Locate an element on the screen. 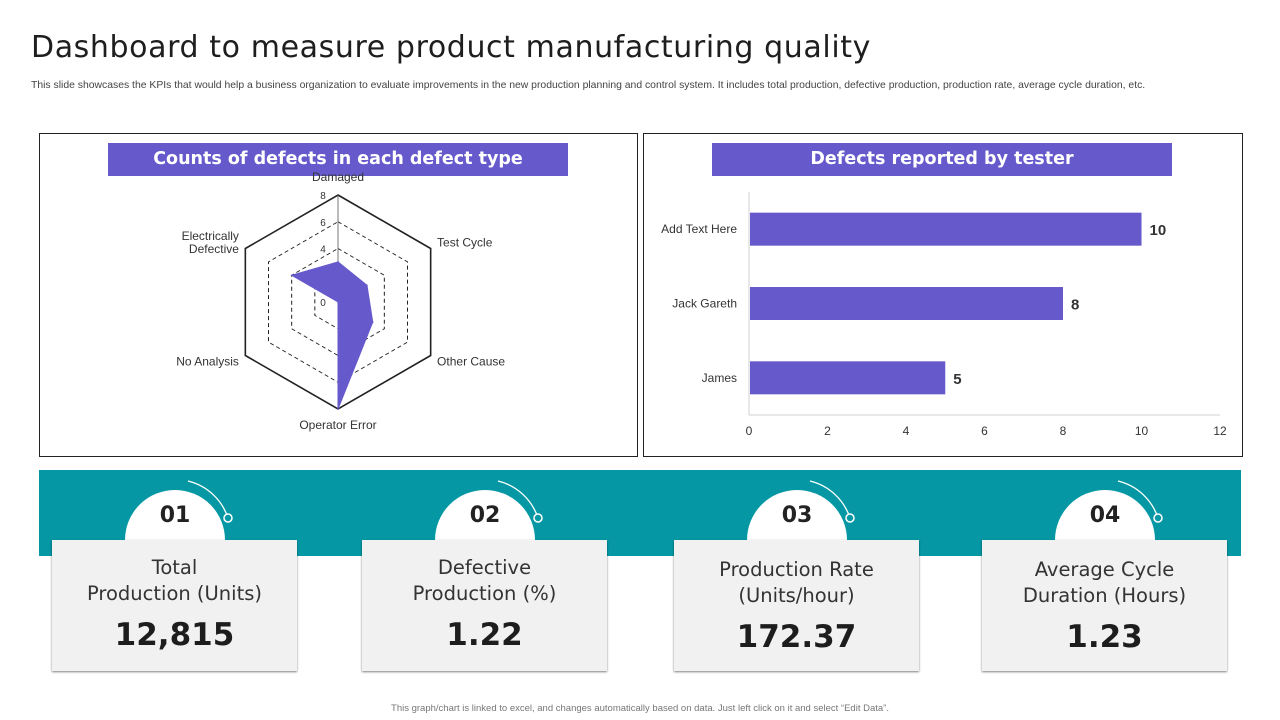  bar-category-label: James is located at coordinates (719, 378).